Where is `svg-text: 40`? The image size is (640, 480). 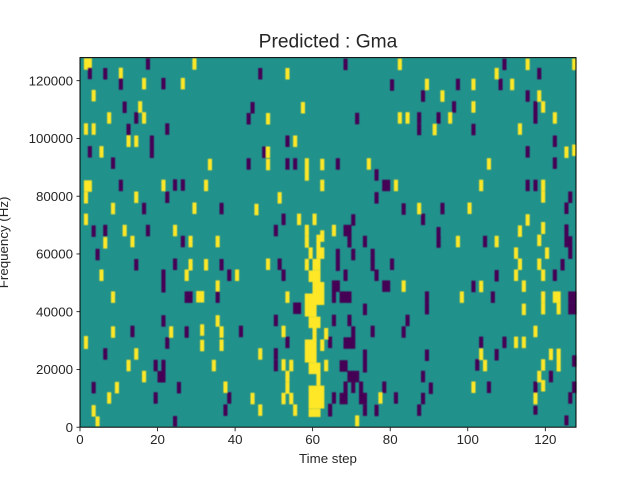 svg-text: 40 is located at coordinates (235, 439).